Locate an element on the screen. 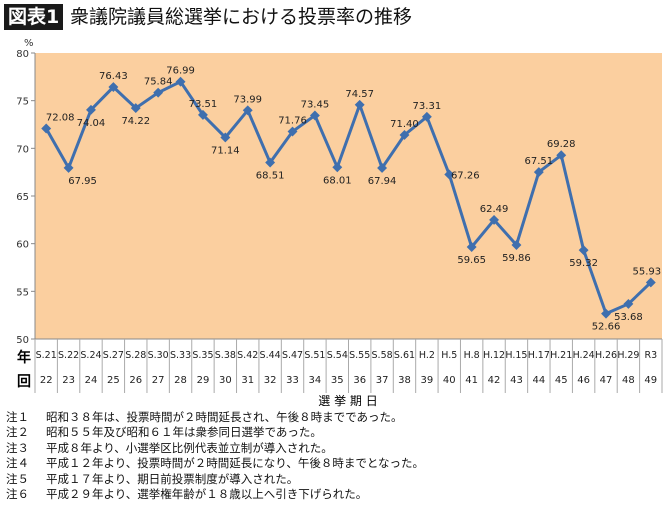 The height and width of the screenshot is (505, 670). year-label: H.29 is located at coordinates (628, 355).